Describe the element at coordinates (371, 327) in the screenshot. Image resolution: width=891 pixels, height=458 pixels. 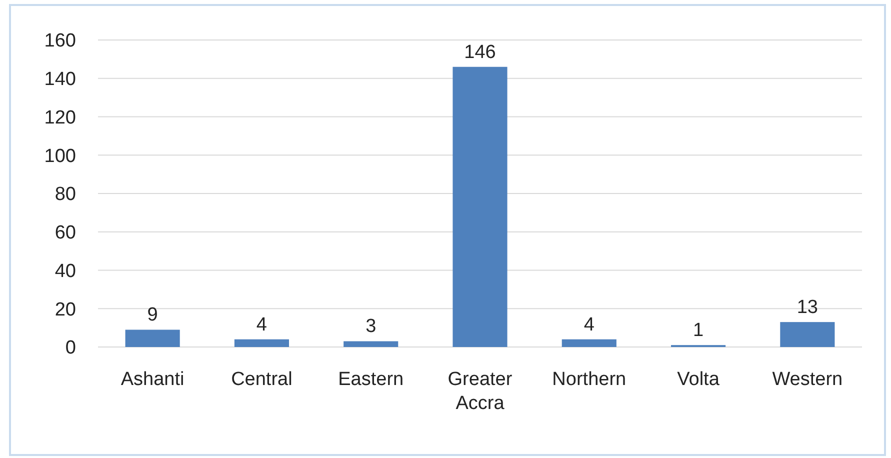
I see `data-label: 3` at that location.